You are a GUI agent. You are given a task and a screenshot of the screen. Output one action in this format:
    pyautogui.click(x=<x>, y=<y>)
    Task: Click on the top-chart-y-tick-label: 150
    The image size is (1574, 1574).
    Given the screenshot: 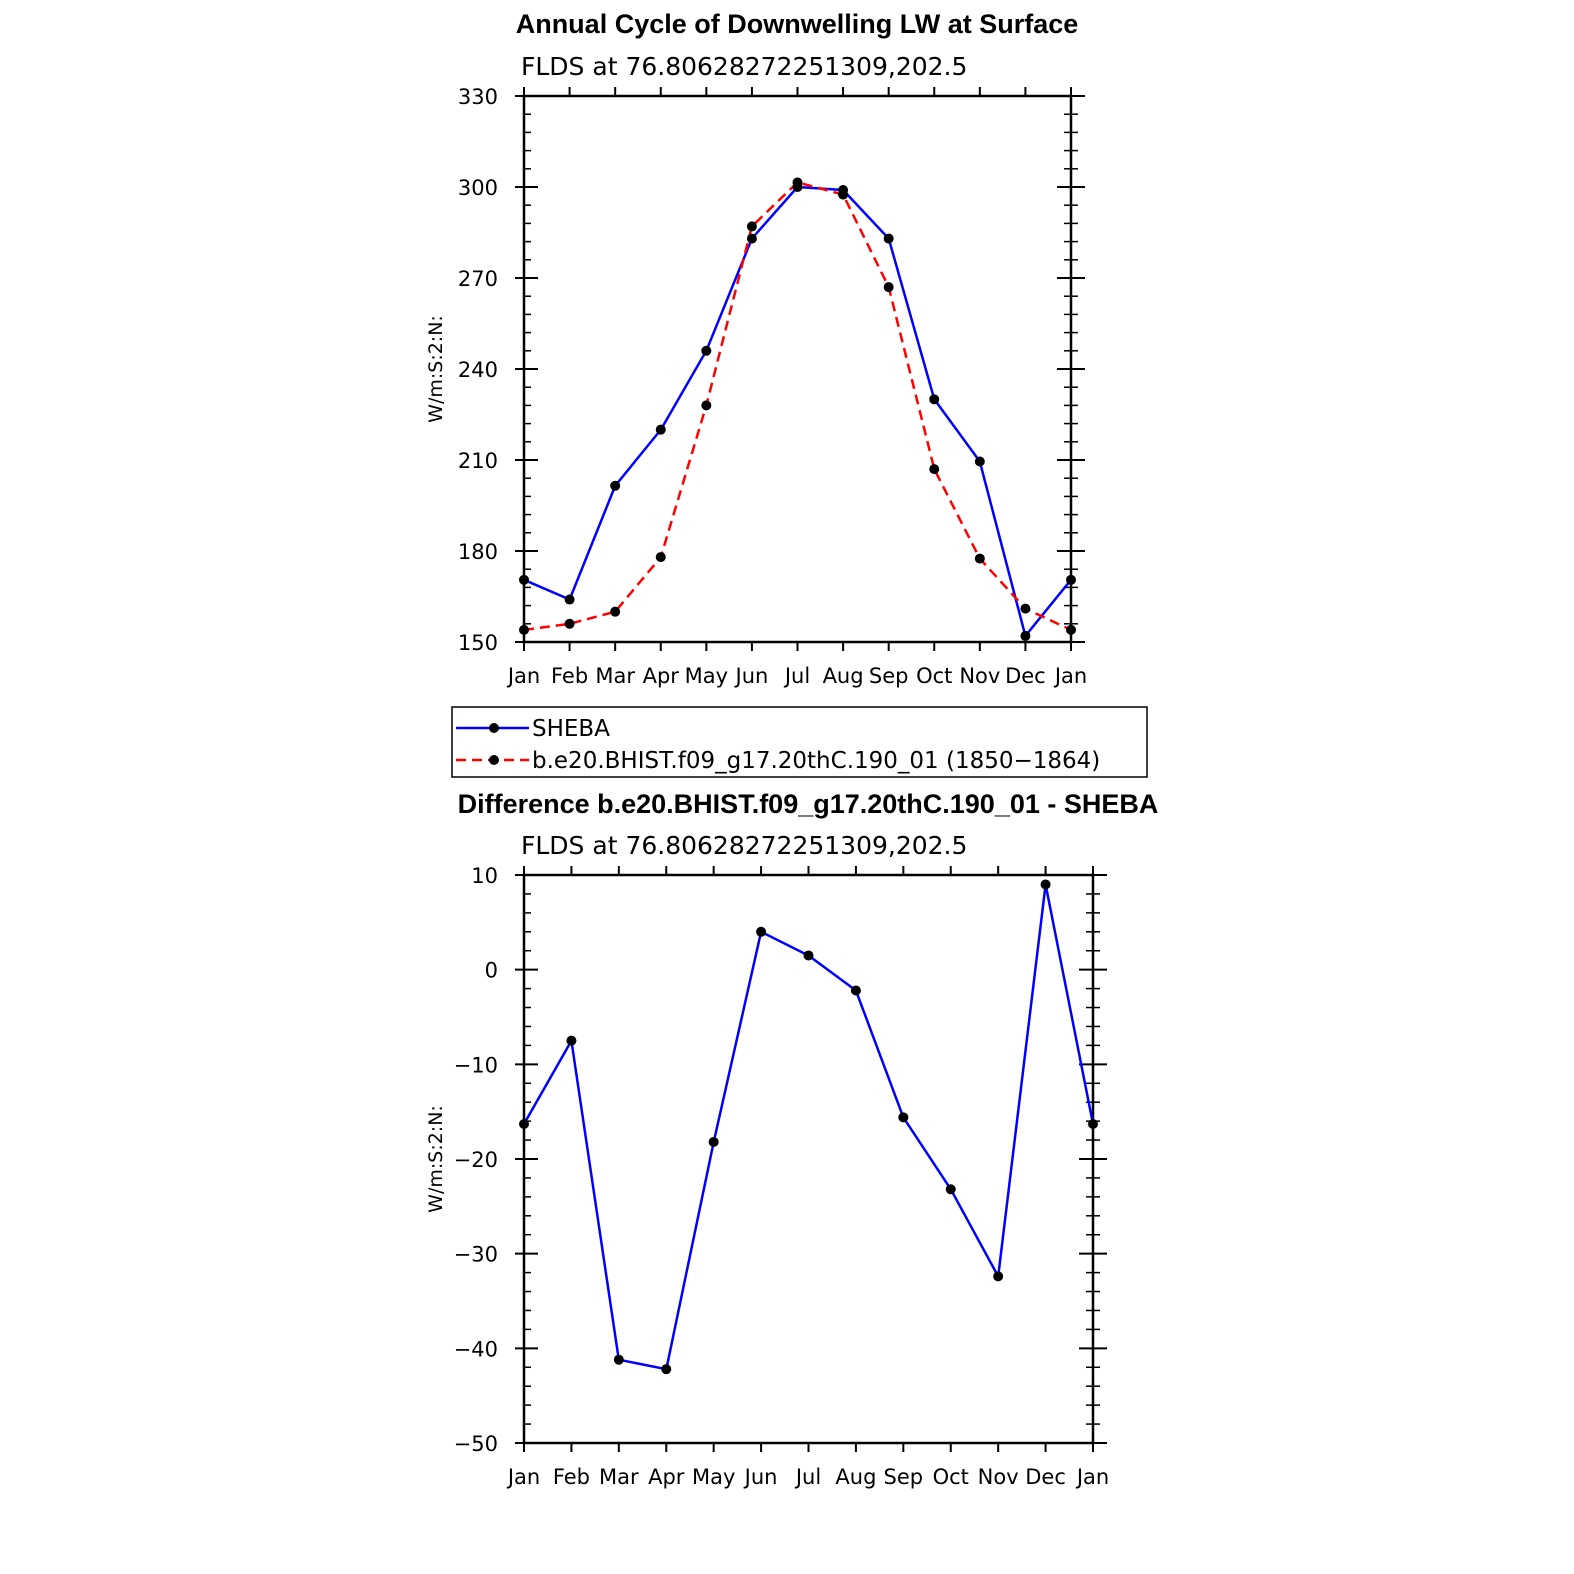 What is the action you would take?
    pyautogui.click(x=478, y=643)
    